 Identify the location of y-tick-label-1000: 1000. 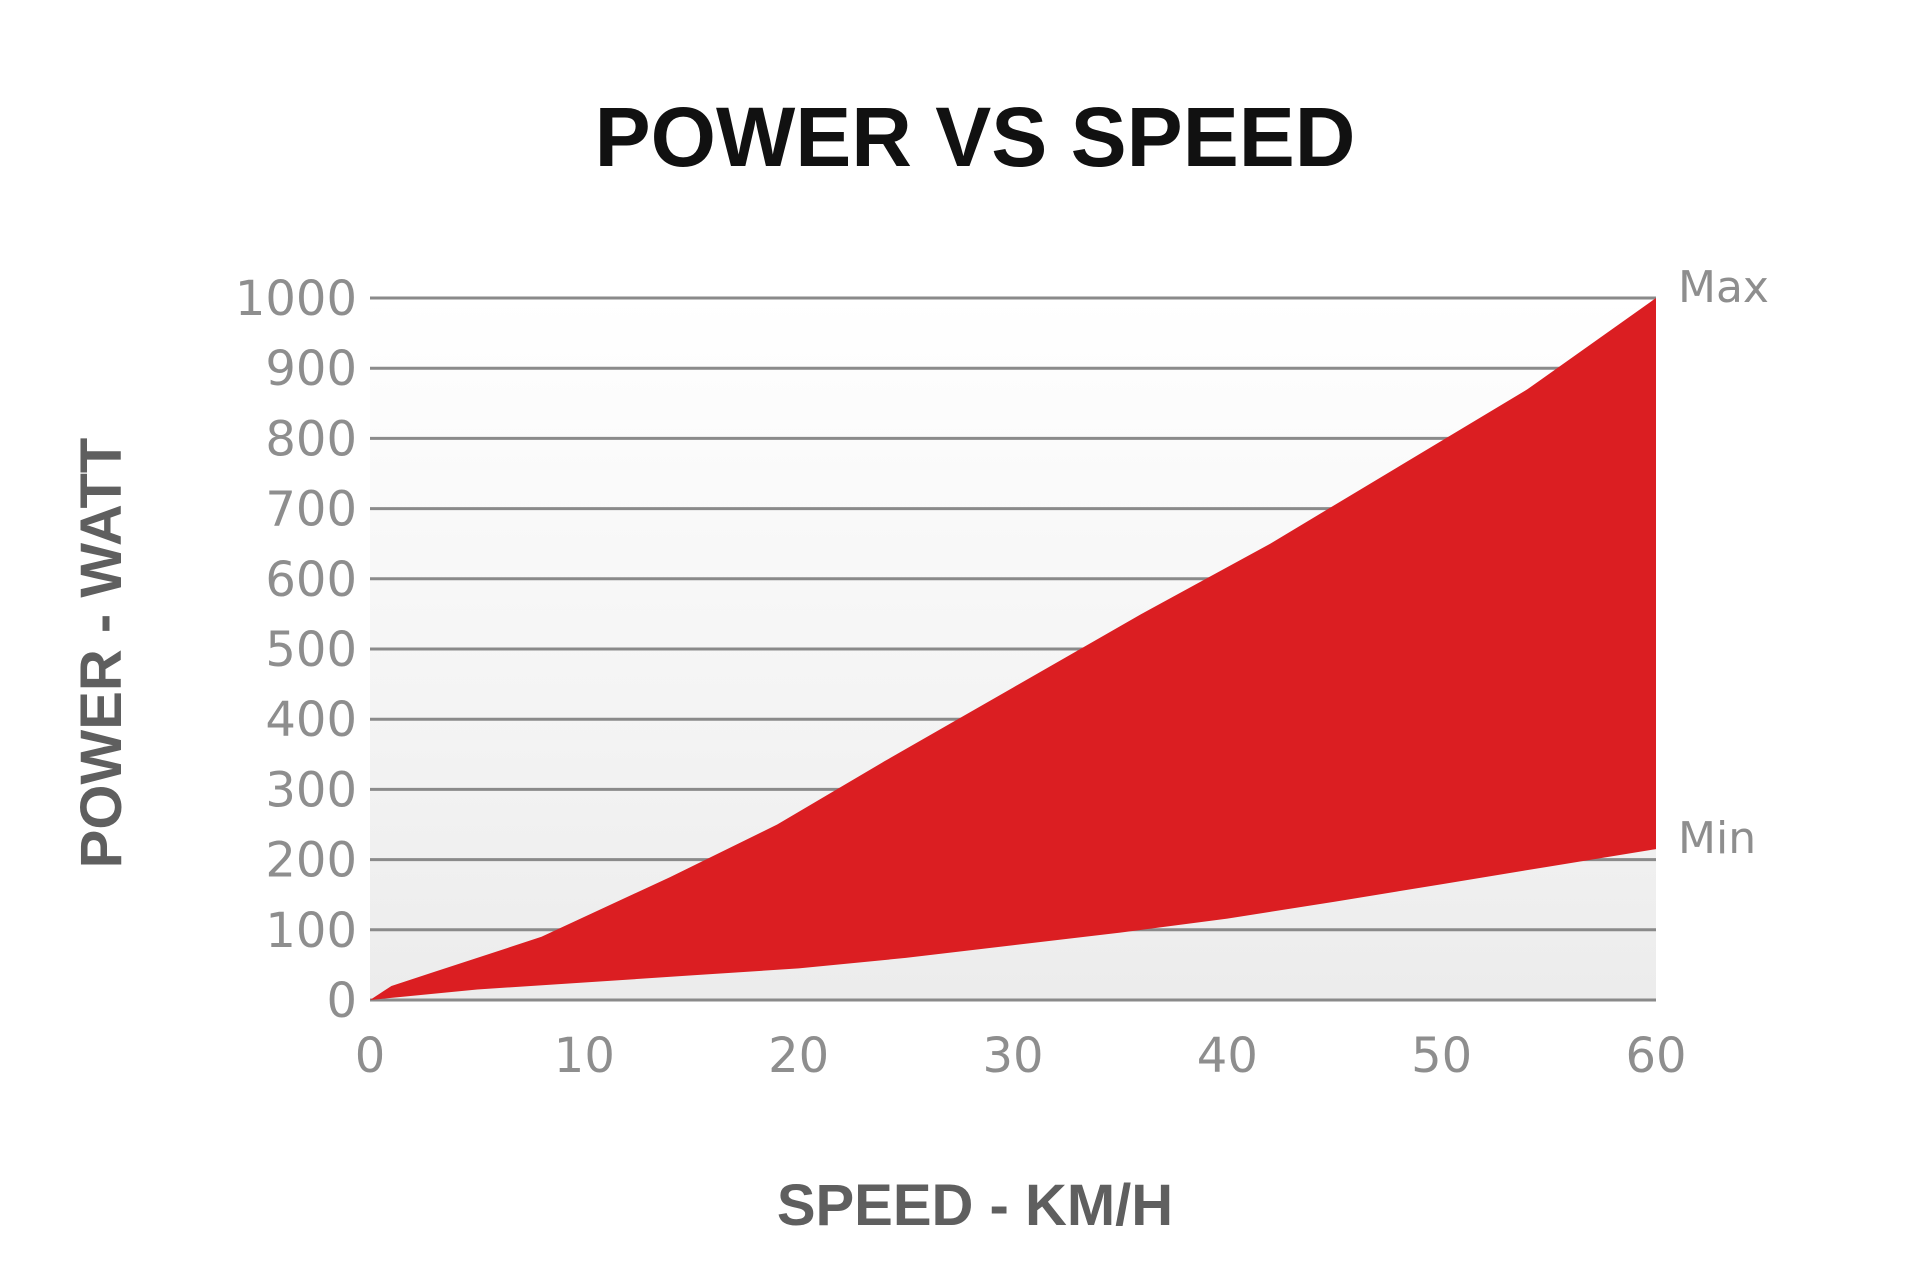
(296, 299).